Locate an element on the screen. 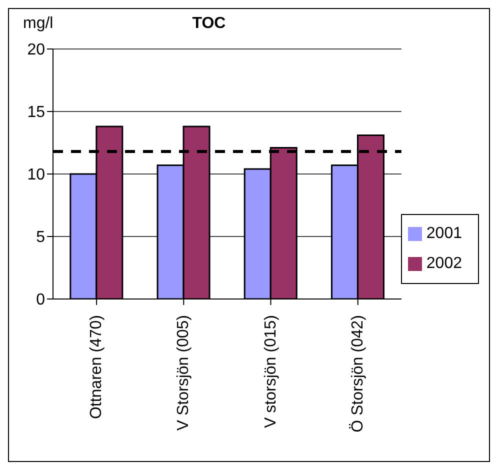 The width and height of the screenshot is (498, 470). y-tick-label: 15 is located at coordinates (36, 113).